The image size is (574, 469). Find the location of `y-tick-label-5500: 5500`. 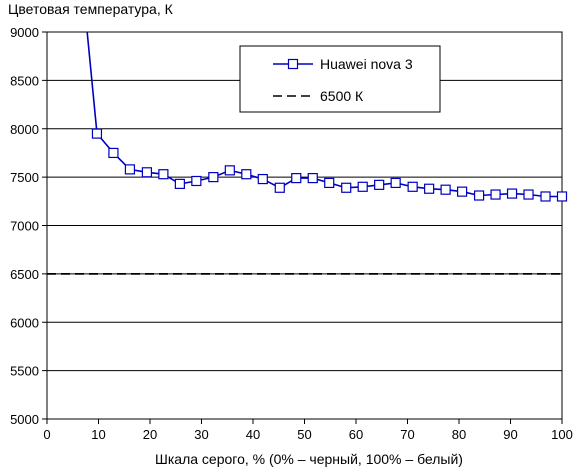

y-tick-label-5500: 5500 is located at coordinates (24, 371).